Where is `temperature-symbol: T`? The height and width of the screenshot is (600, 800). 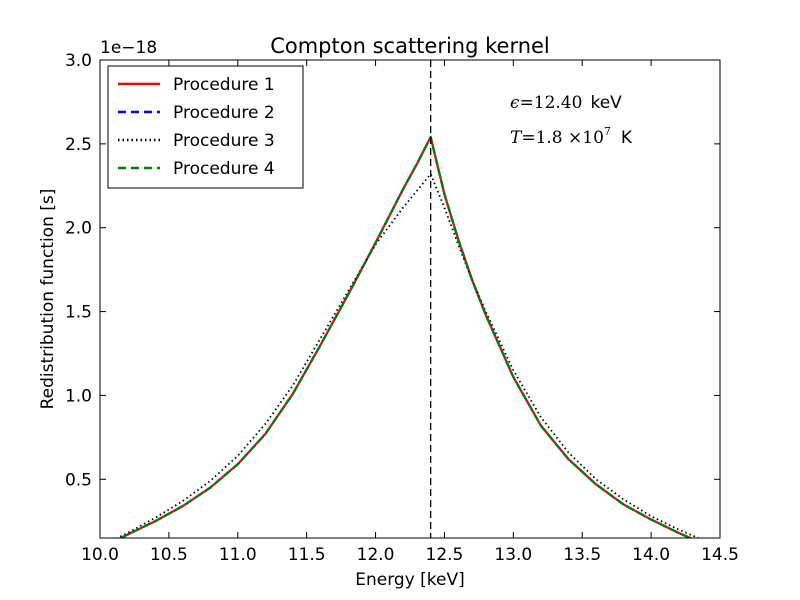
temperature-symbol: T is located at coordinates (516, 138).